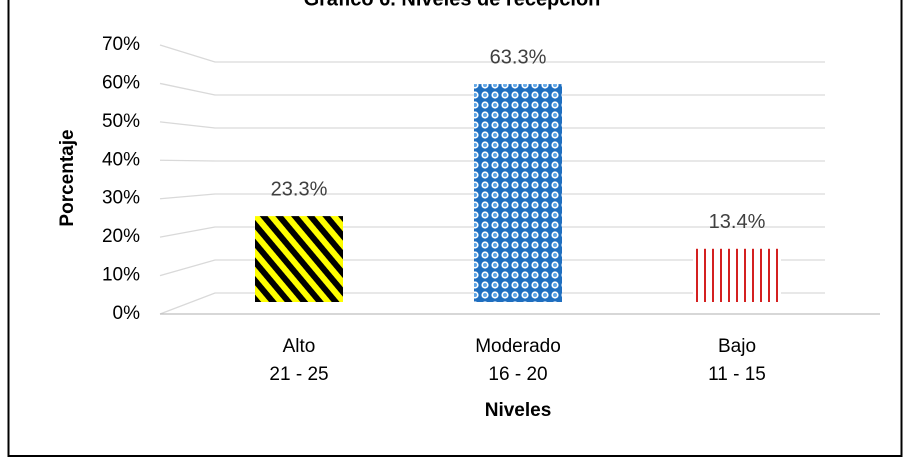 The image size is (903, 457). I want to click on y-tick-label: 10%, so click(121, 275).